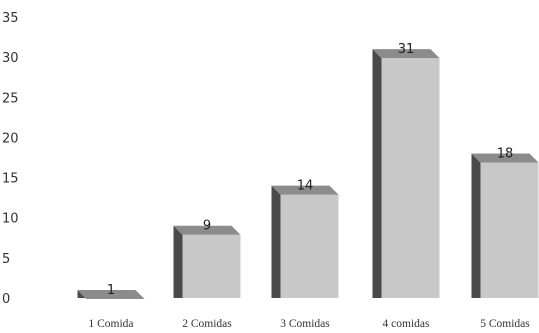 The image size is (539, 333). What do you see at coordinates (406, 49) in the screenshot?
I see `data-label: 31` at bounding box center [406, 49].